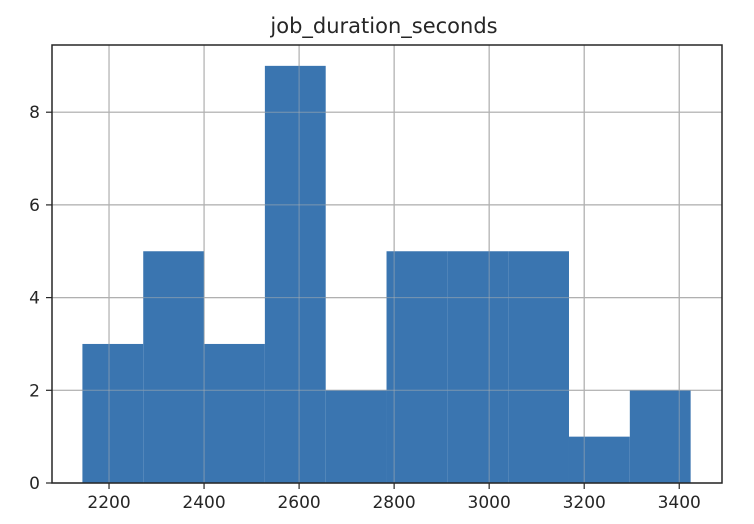  Describe the element at coordinates (679, 503) in the screenshot. I see `x-tick-label: 3400` at that location.